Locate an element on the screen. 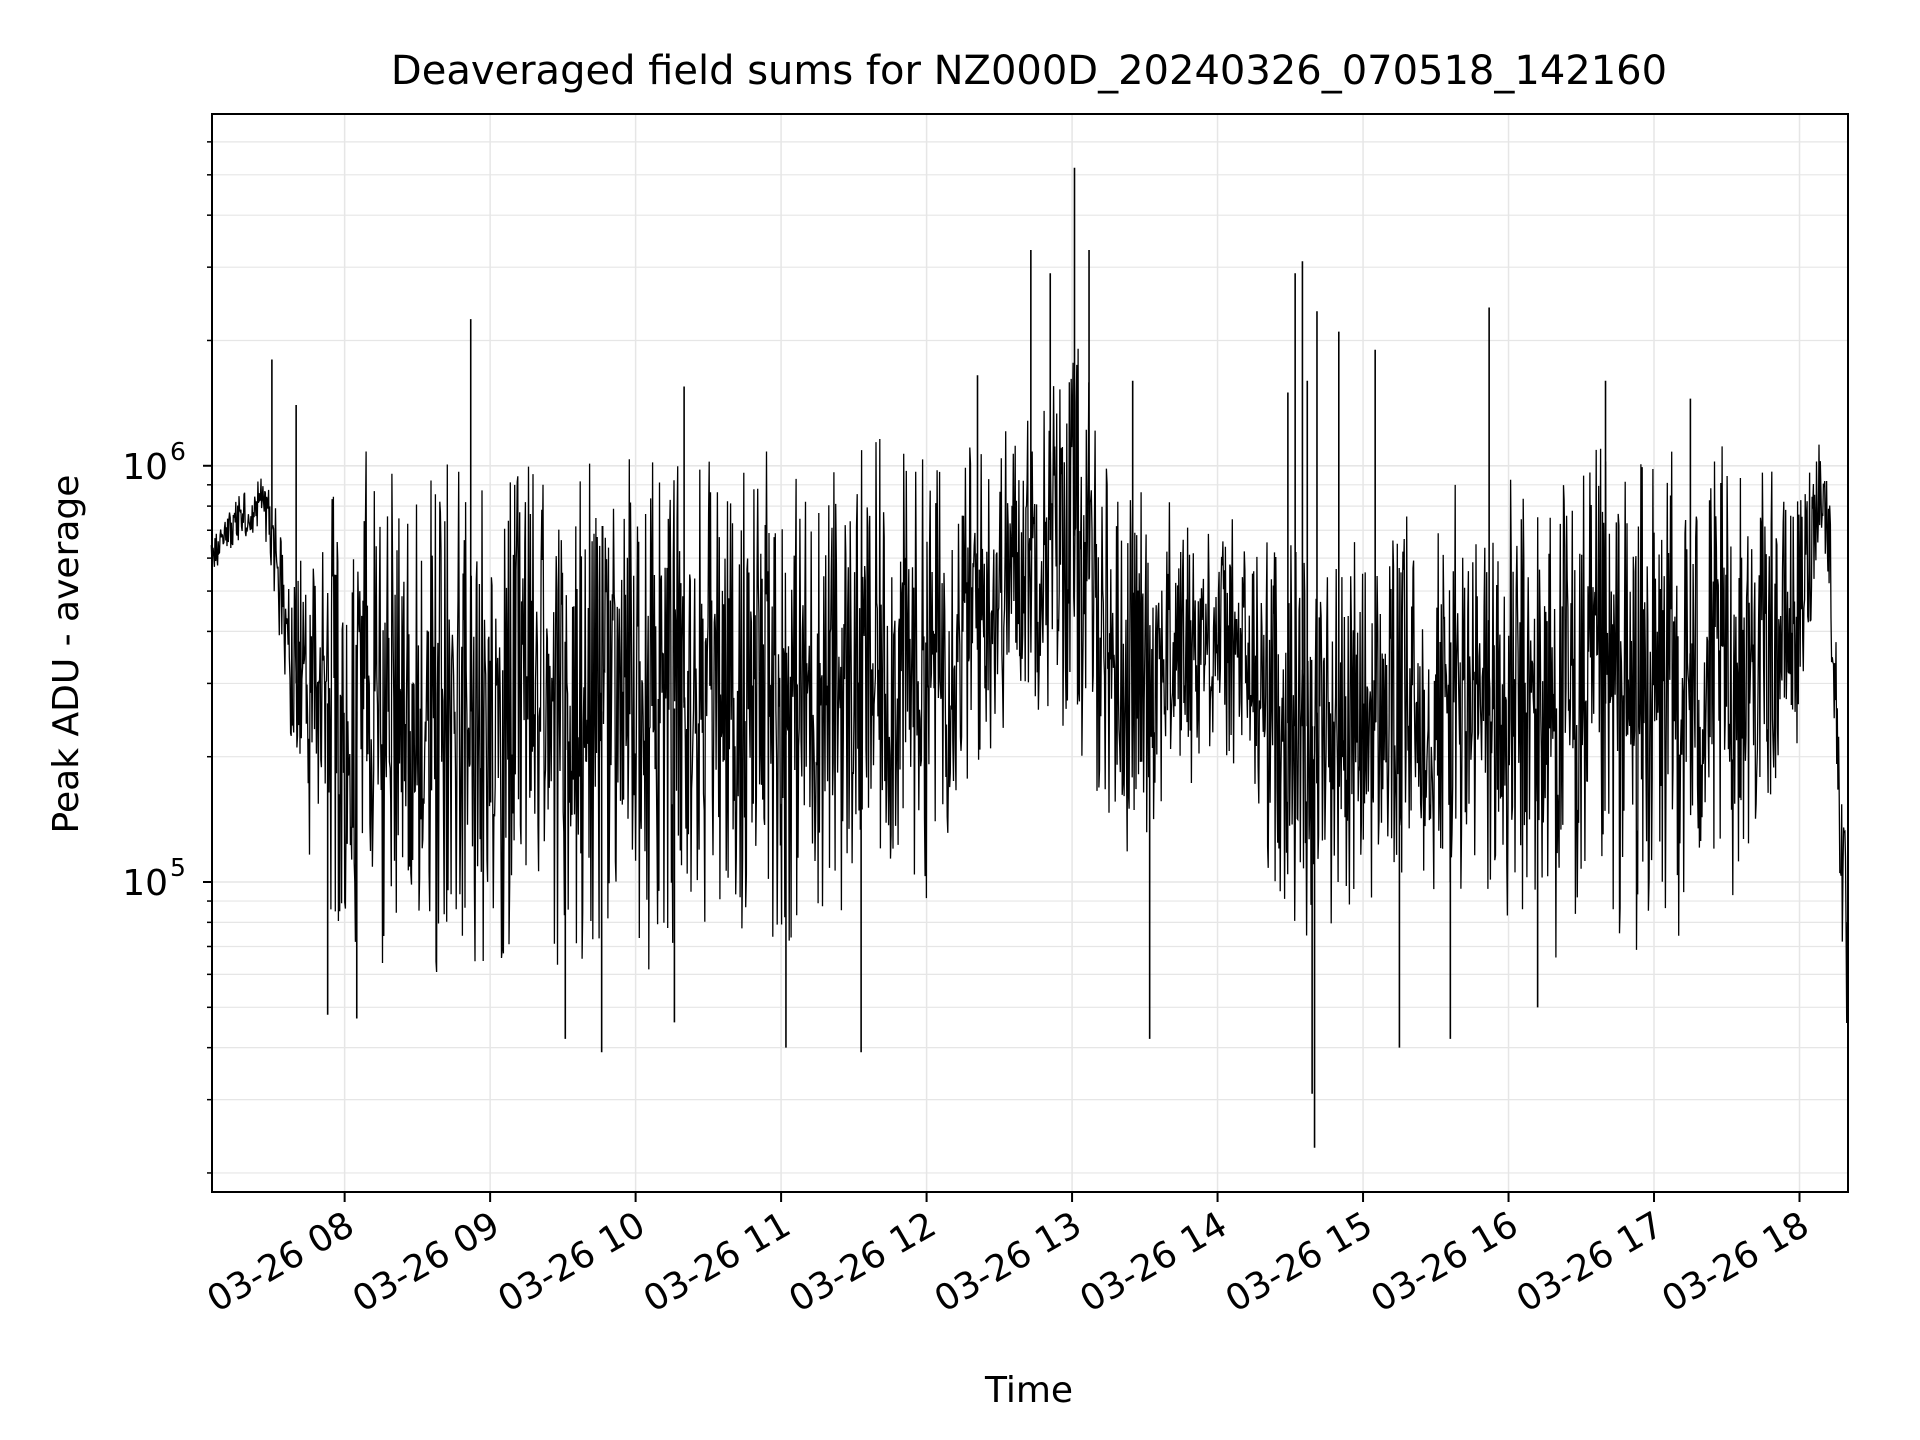 The image size is (1920, 1440). y-tick-exponent: 5 is located at coordinates (178, 867).